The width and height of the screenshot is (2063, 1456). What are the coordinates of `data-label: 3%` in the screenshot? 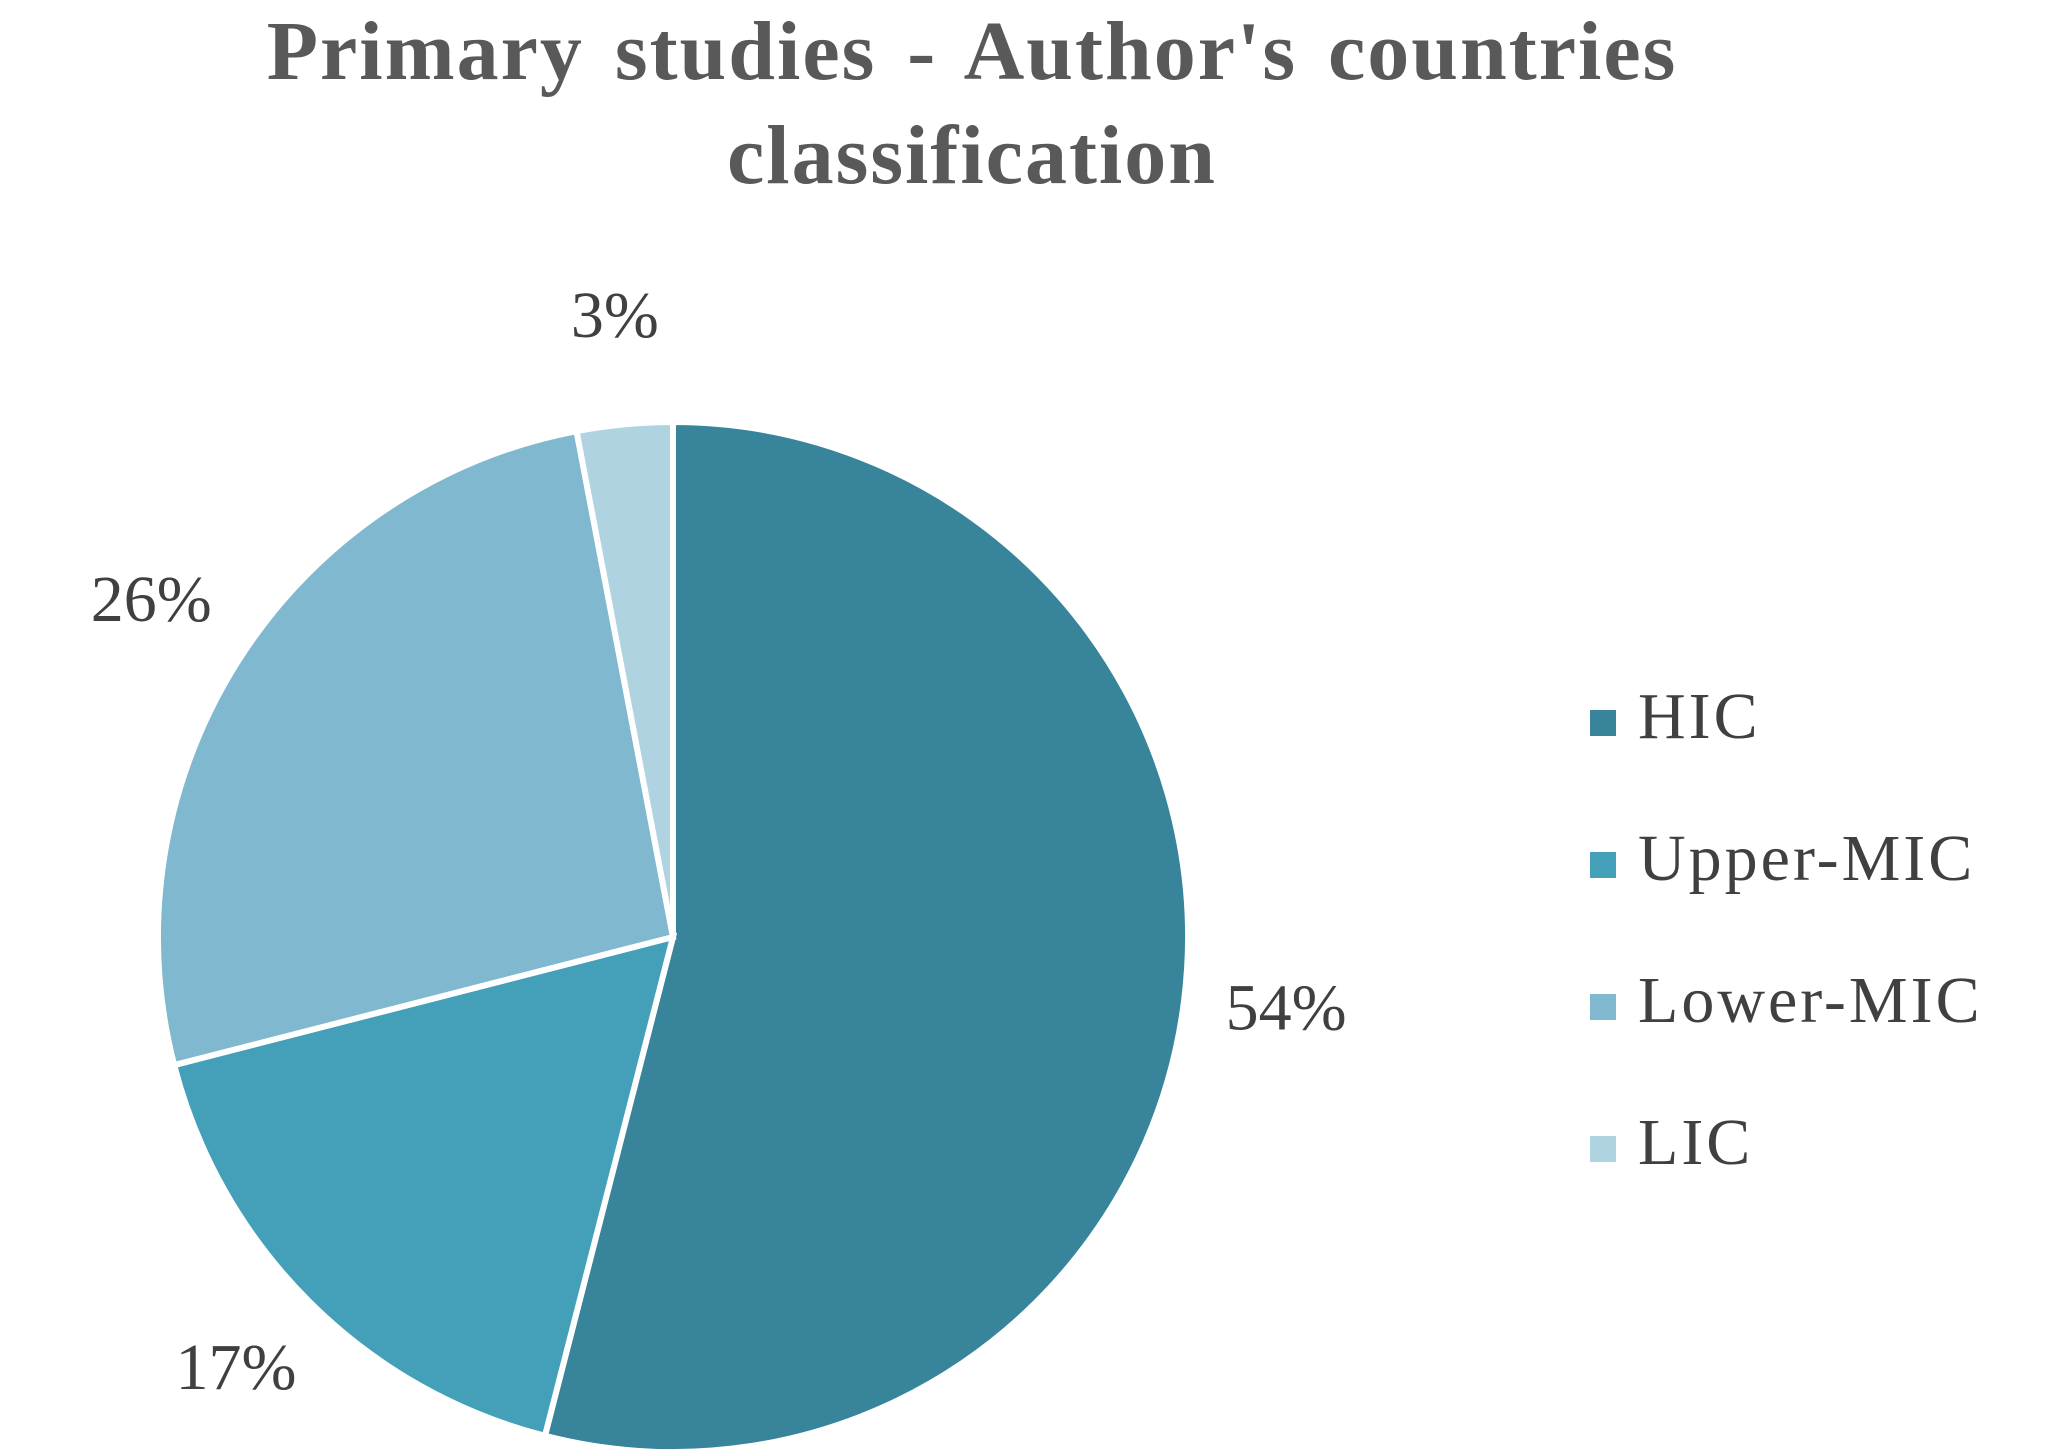 It's located at (615, 315).